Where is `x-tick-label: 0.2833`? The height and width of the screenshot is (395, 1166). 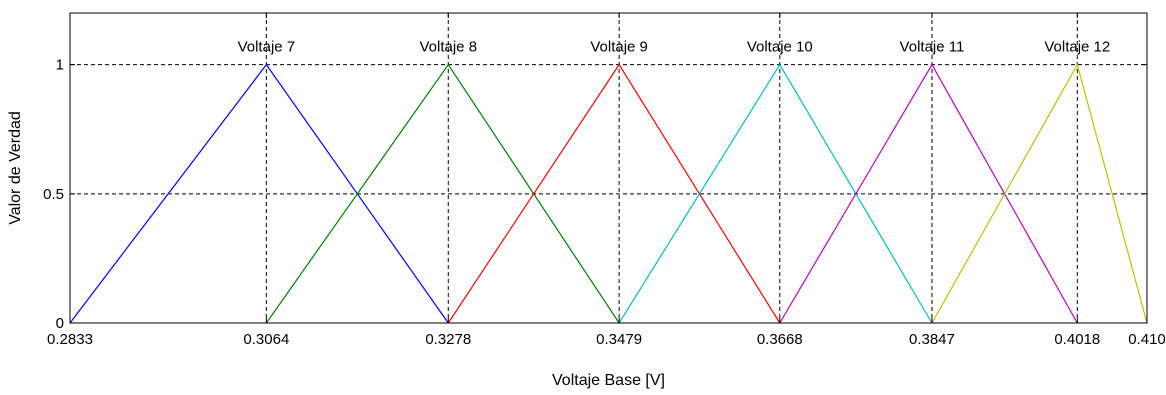 x-tick-label: 0.2833 is located at coordinates (70, 339).